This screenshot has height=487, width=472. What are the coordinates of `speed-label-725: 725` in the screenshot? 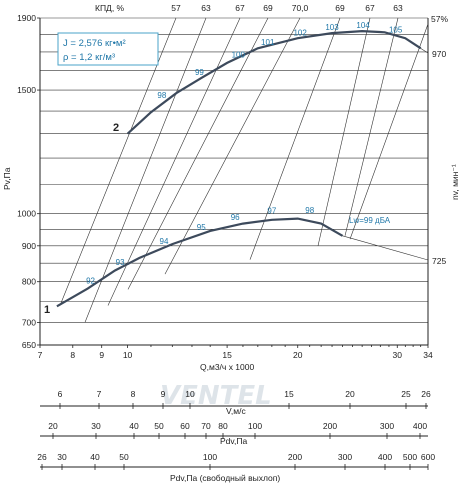 It's located at (439, 261).